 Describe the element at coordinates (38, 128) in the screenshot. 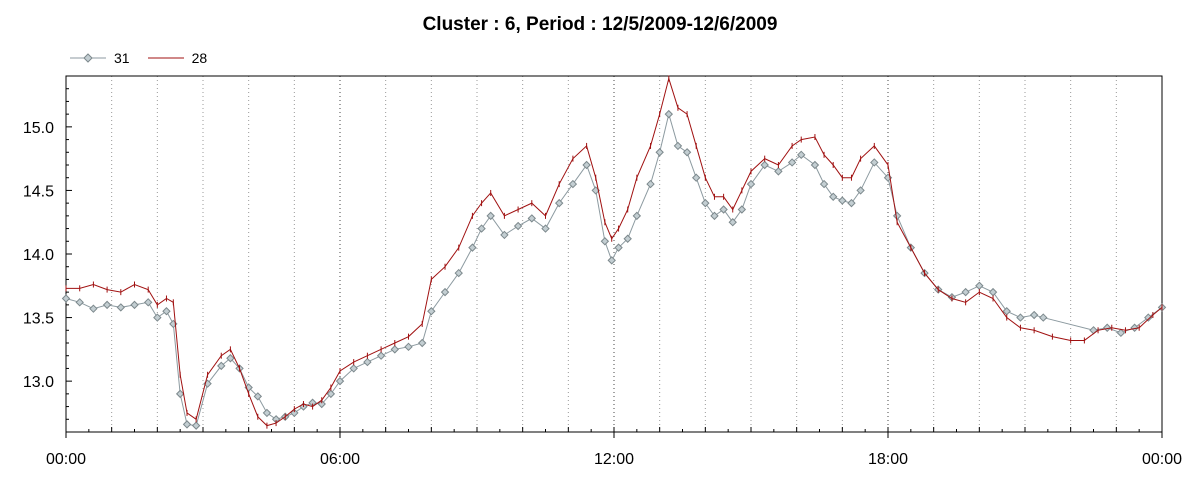

I see `y-tick-label: 15.0` at that location.